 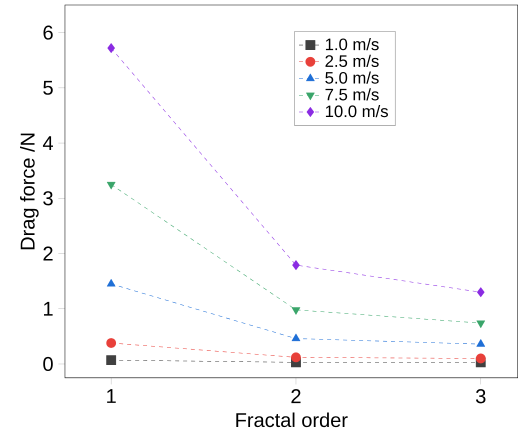 I want to click on y-tick-label: 4, so click(x=48, y=143).